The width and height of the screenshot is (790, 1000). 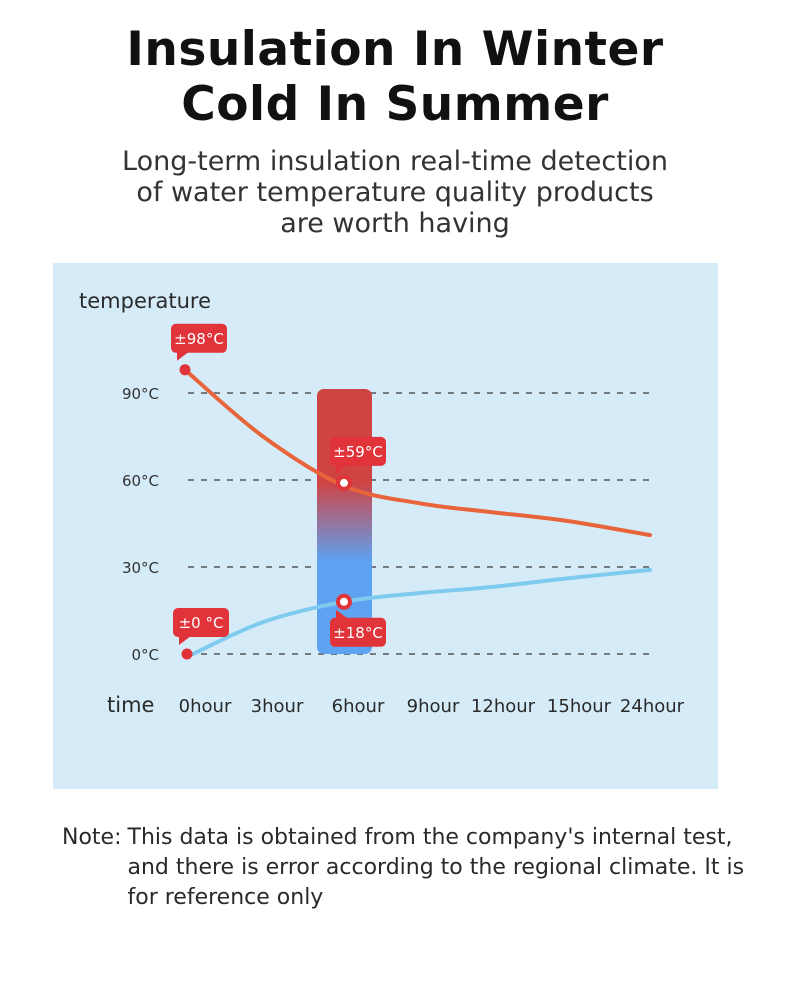 I want to click on cold-water-line, so click(x=421, y=611).